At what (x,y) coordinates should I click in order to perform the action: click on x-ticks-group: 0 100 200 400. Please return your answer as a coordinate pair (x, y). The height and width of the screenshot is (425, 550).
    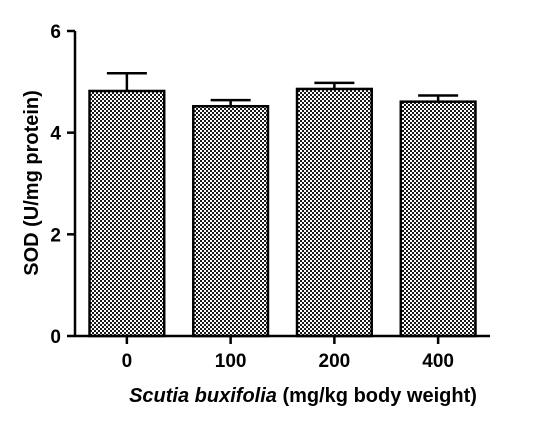
    Looking at the image, I should click on (288, 354).